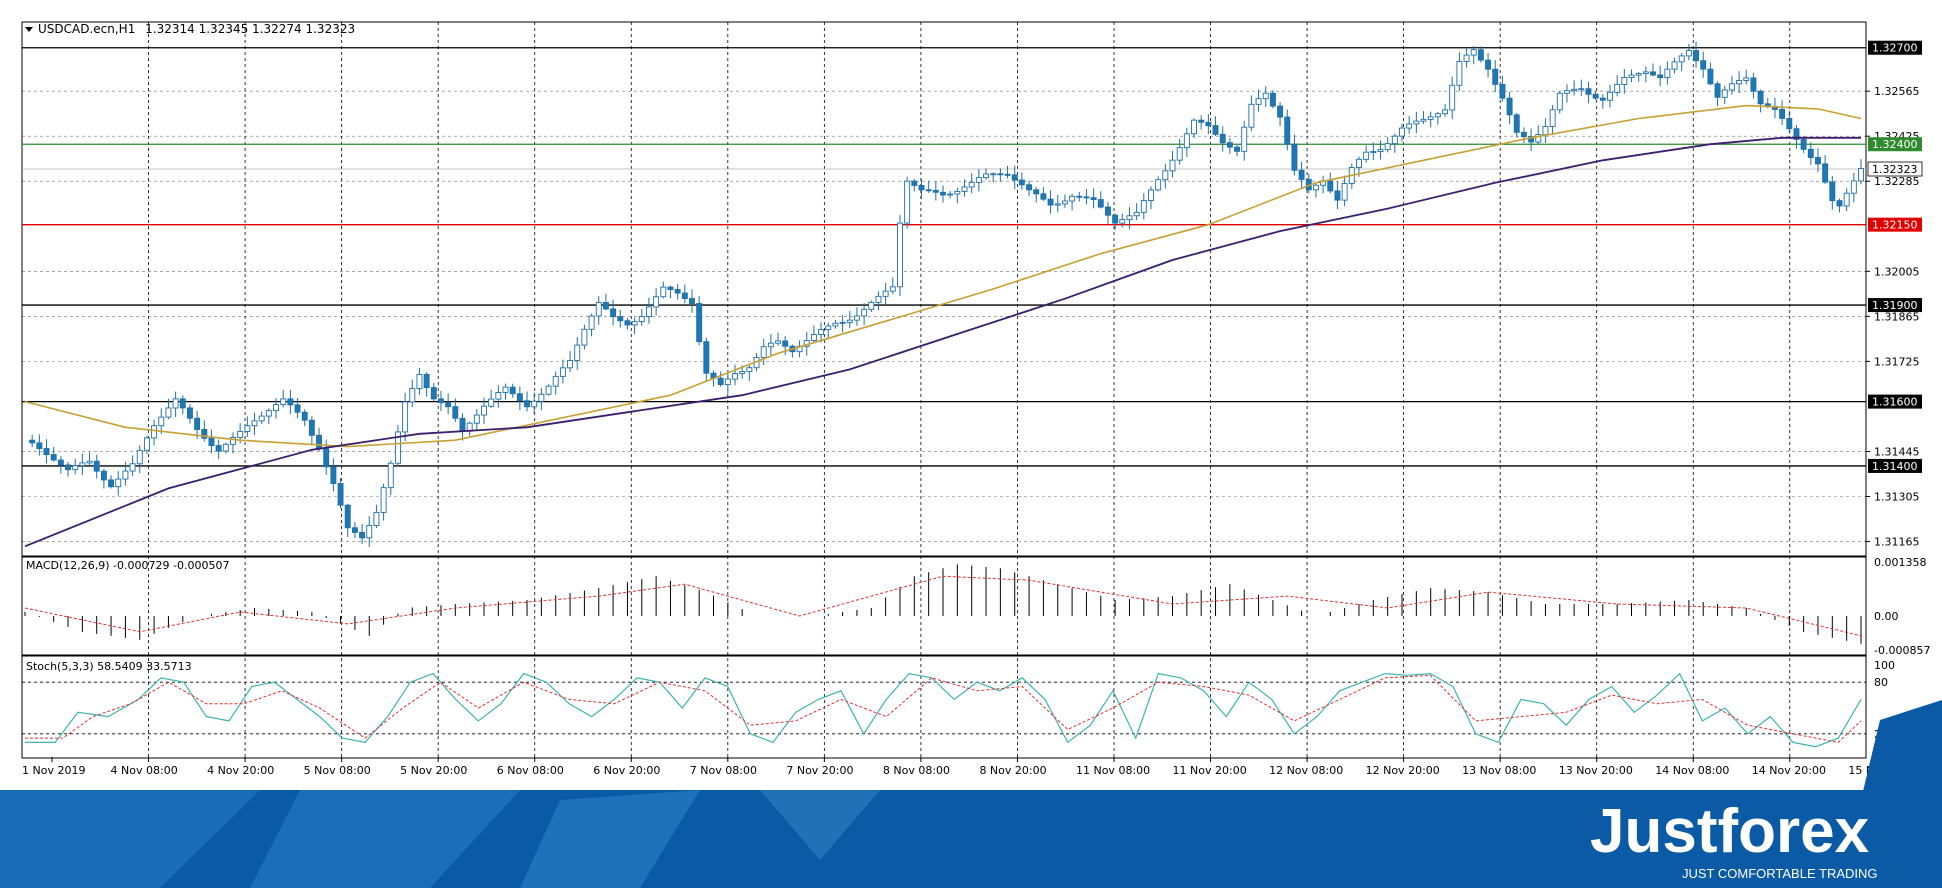  I want to click on collapse-triangle-icon, so click(29, 29).